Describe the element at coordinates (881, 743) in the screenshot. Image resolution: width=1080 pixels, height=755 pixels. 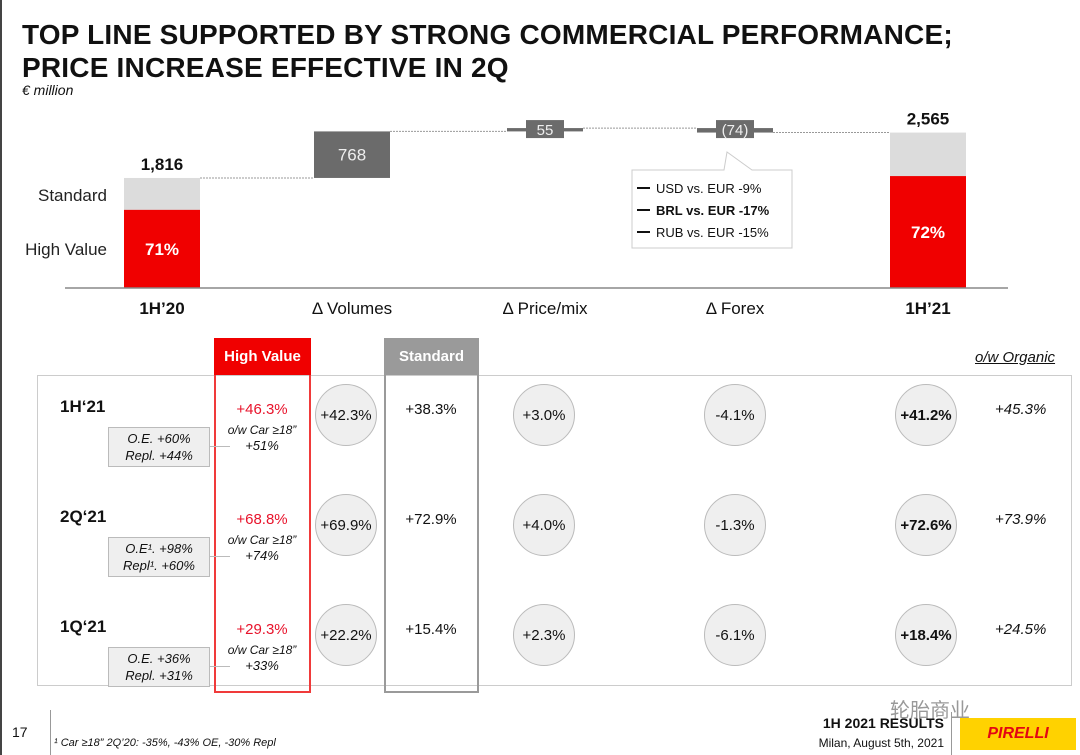
I see `place-date: Milan, August 5th, 2021` at that location.